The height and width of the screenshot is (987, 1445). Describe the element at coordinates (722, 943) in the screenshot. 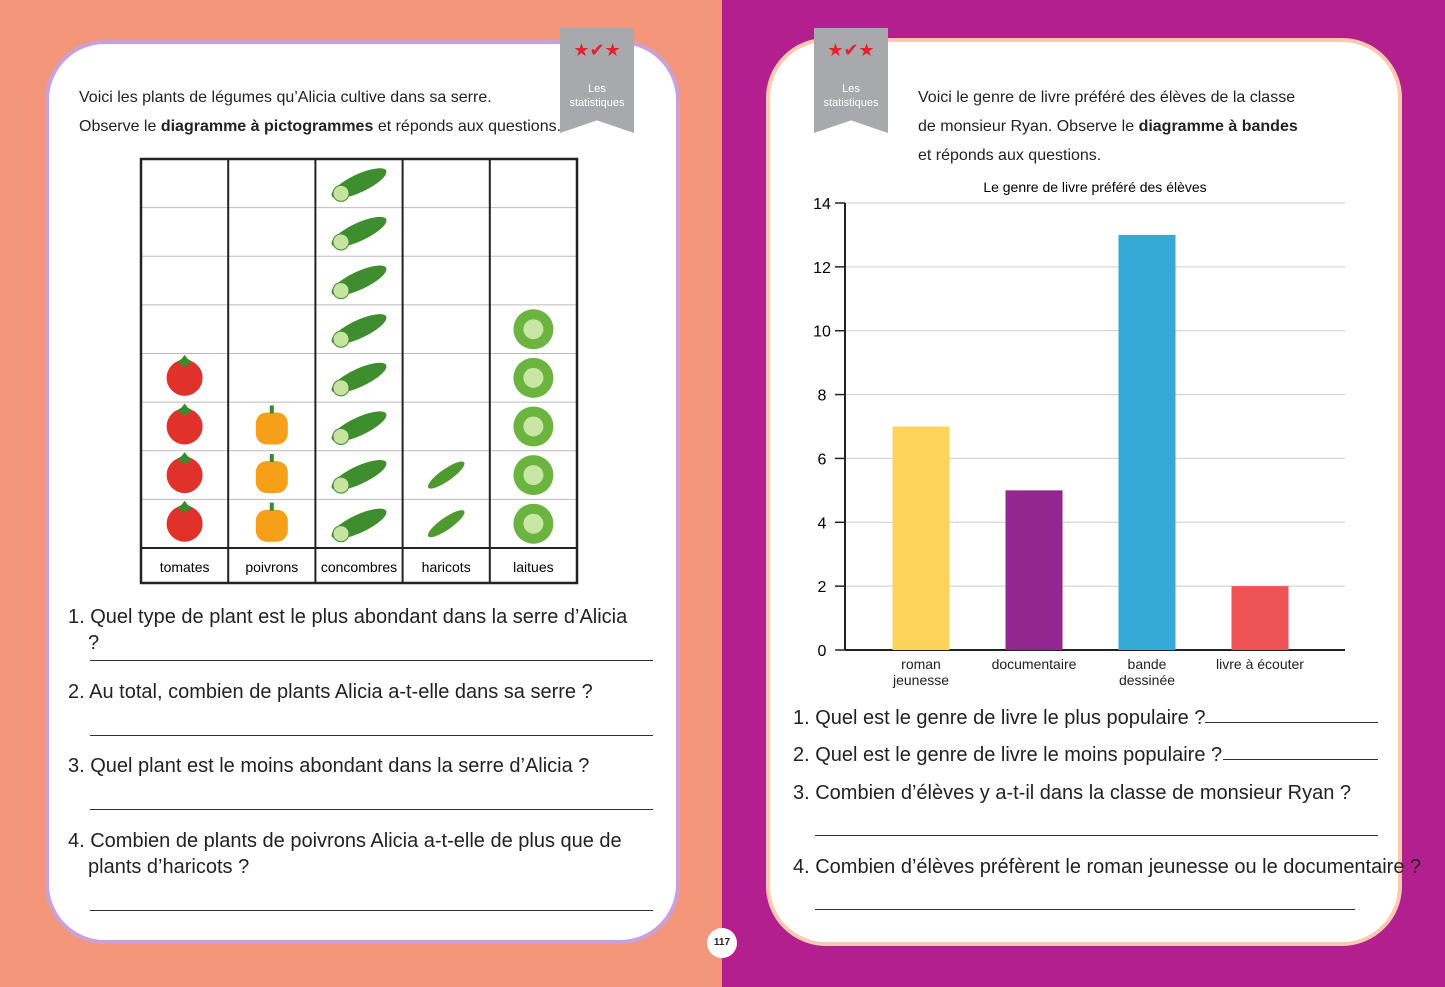

I see `page-number: 117` at that location.